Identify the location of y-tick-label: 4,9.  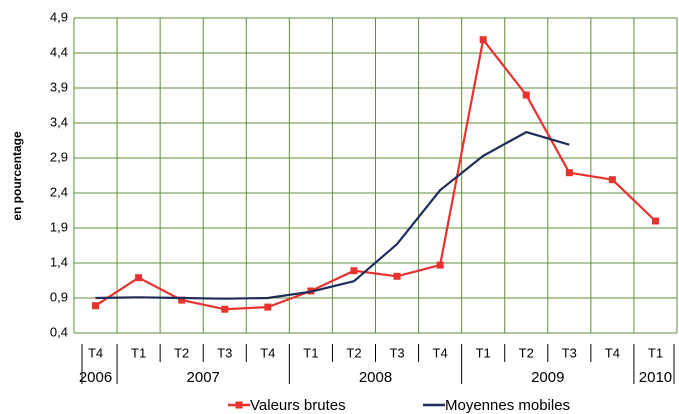
(59, 16).